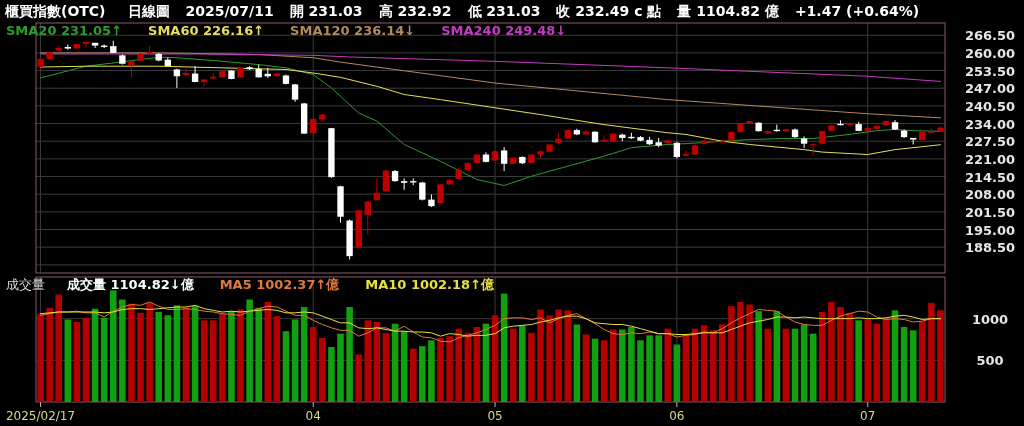 The width and height of the screenshot is (1024, 426). What do you see at coordinates (990, 230) in the screenshot?
I see `y-tick-label: 195.00` at bounding box center [990, 230].